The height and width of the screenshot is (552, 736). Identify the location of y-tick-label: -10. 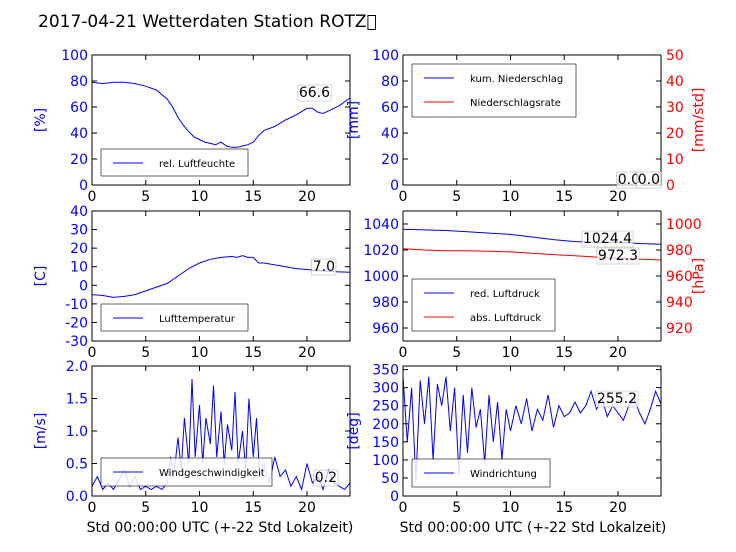
(76, 305).